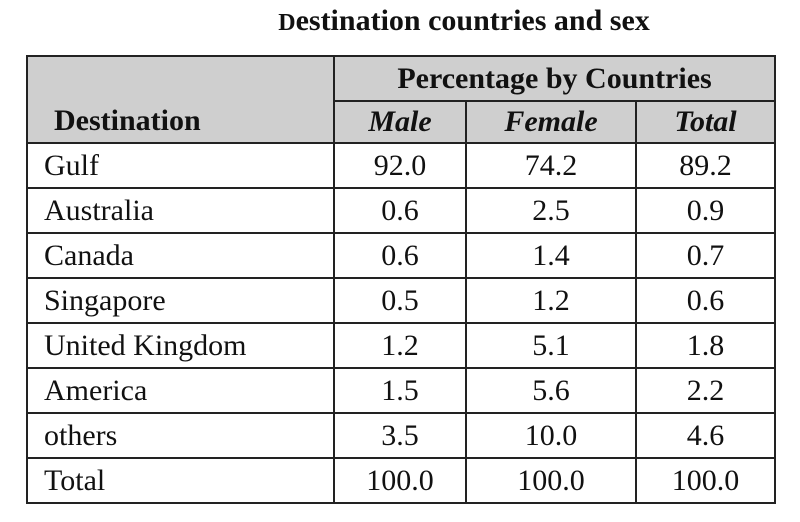 This screenshot has width=800, height=522. I want to click on cell-female: 10.0, so click(551, 435).